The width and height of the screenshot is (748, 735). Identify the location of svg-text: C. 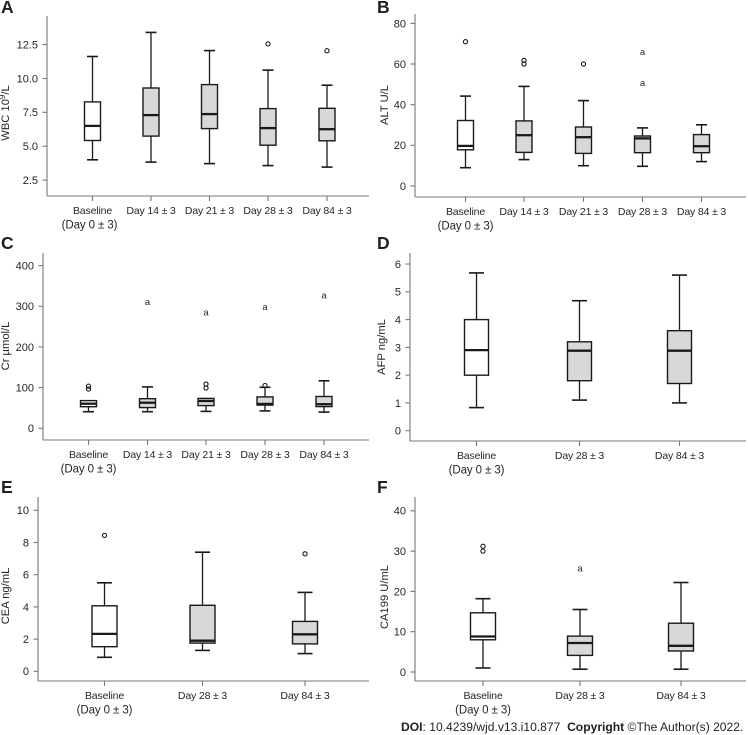
(7, 243).